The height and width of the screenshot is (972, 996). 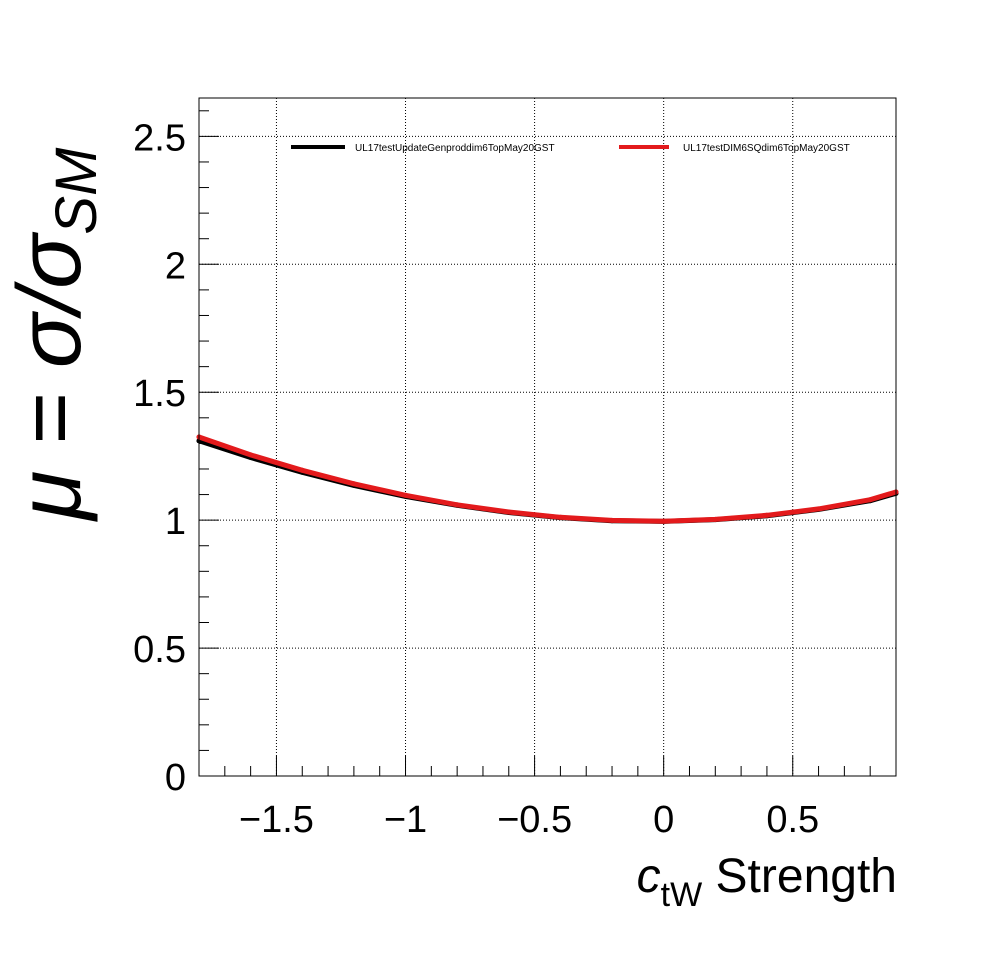 What do you see at coordinates (792, 820) in the screenshot?
I see `x-tick-label-4: 0.5` at bounding box center [792, 820].